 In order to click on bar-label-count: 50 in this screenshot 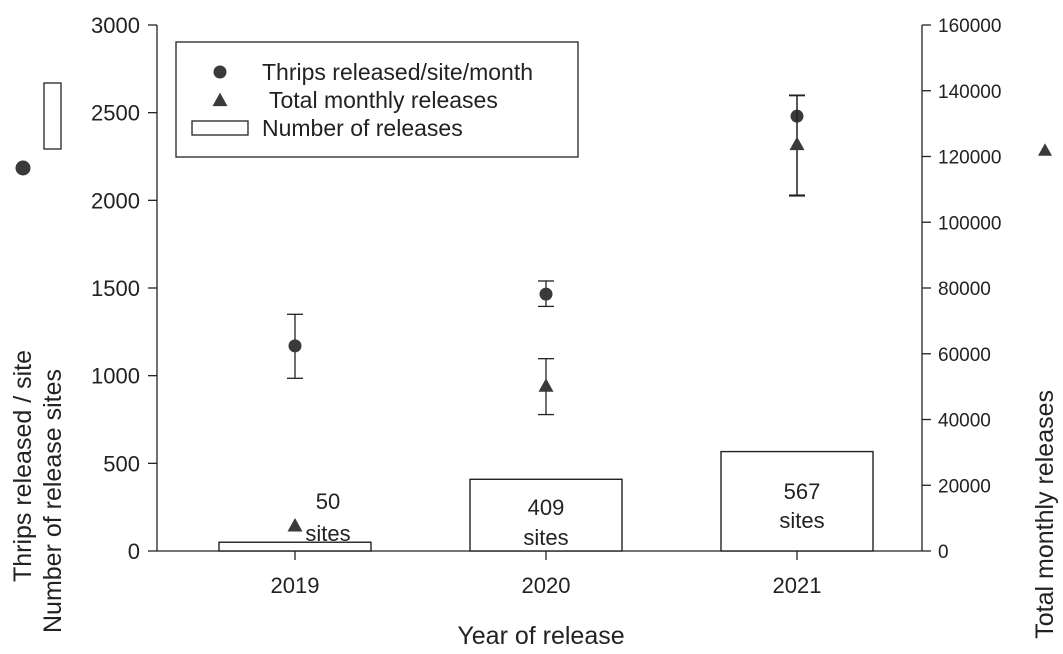, I will do `click(328, 501)`.